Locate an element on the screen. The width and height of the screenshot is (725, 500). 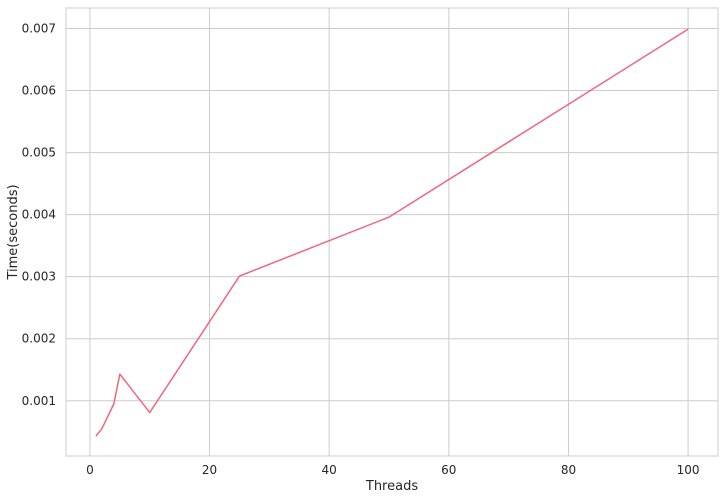
y-tick-label: 0.001 is located at coordinates (39, 401).